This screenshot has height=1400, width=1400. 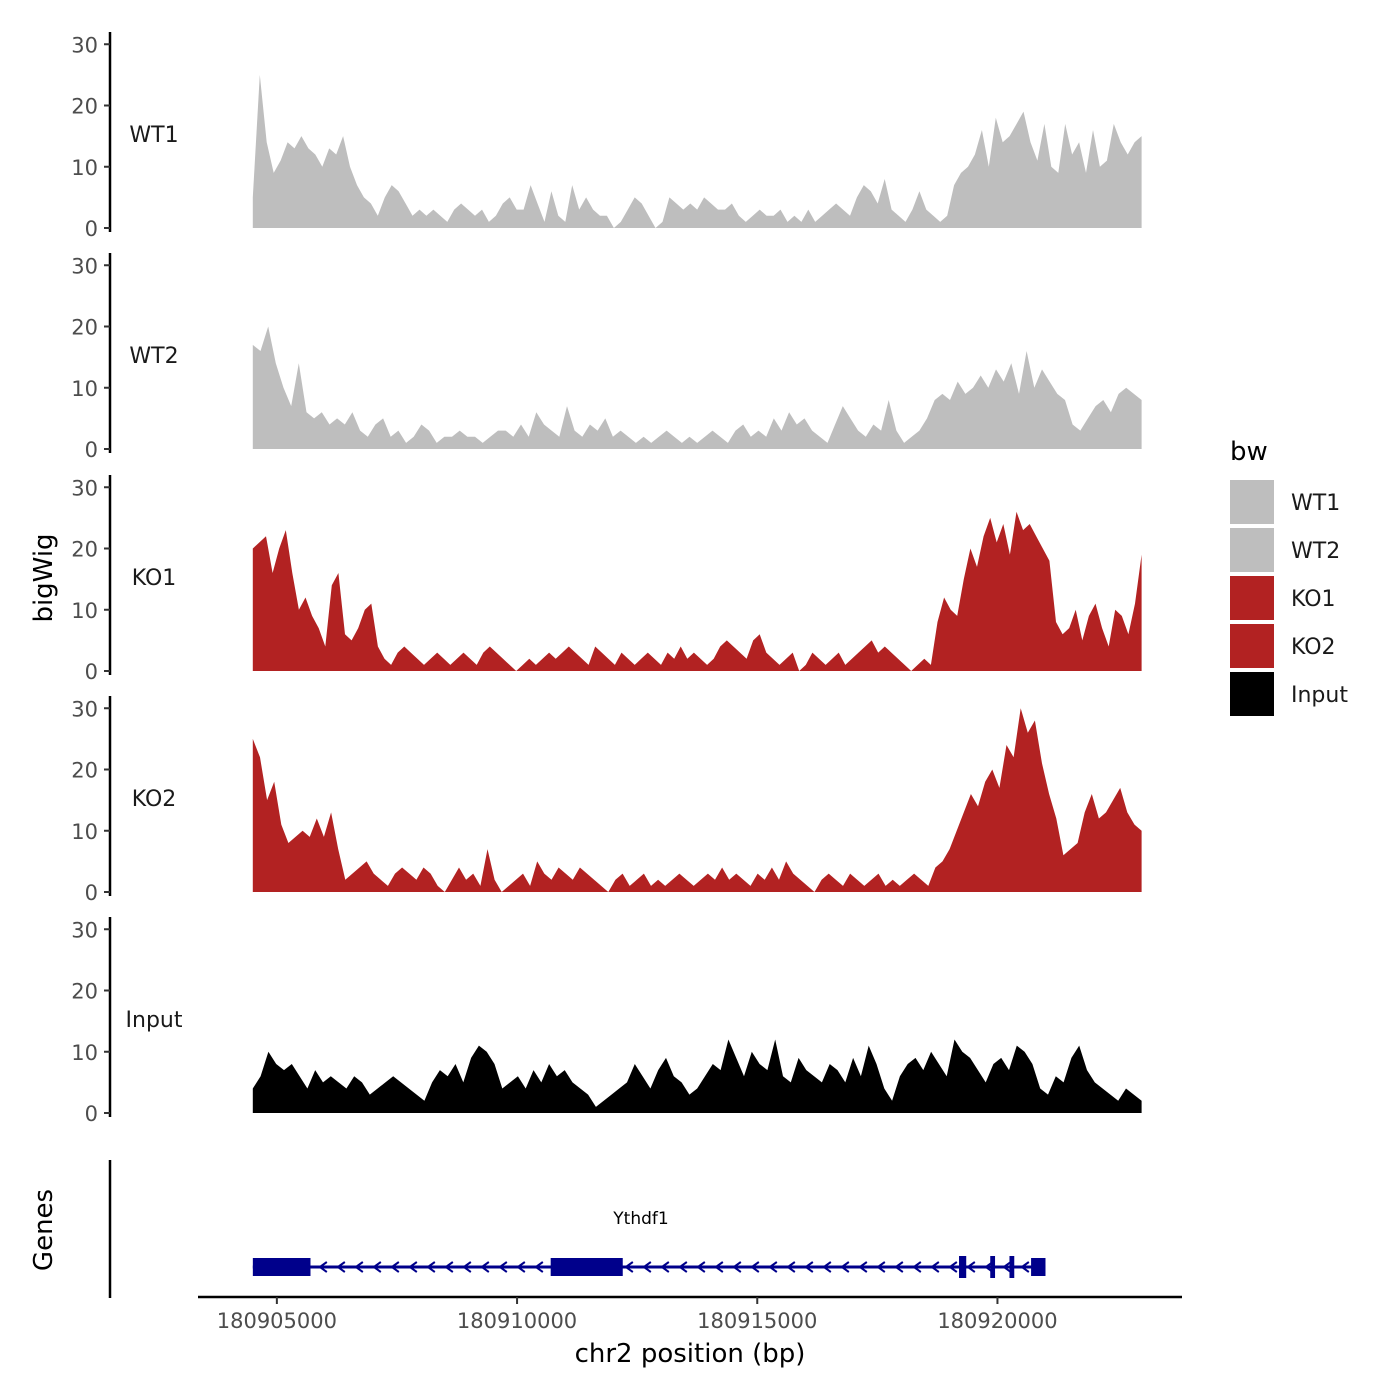 What do you see at coordinates (1313, 599) in the screenshot?
I see `legend-label-ko1: KO1` at bounding box center [1313, 599].